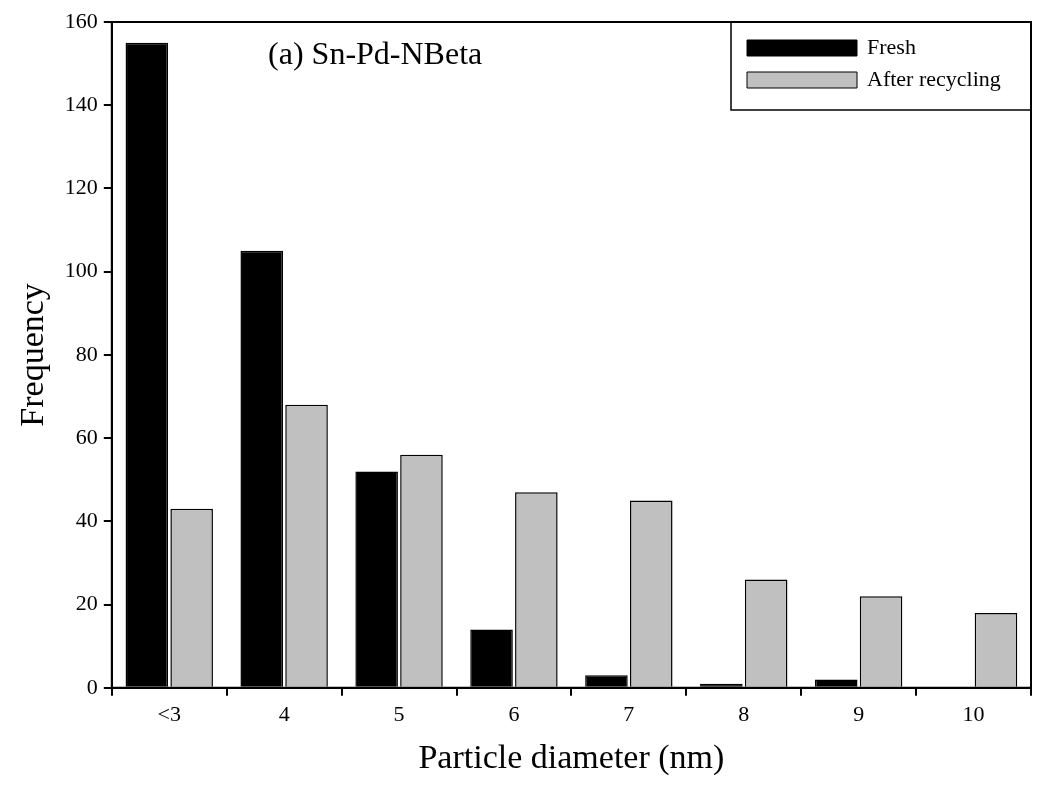 Image resolution: width=1045 pixels, height=793 pixels. Describe the element at coordinates (86, 603) in the screenshot. I see `y-tick-label: 20` at that location.